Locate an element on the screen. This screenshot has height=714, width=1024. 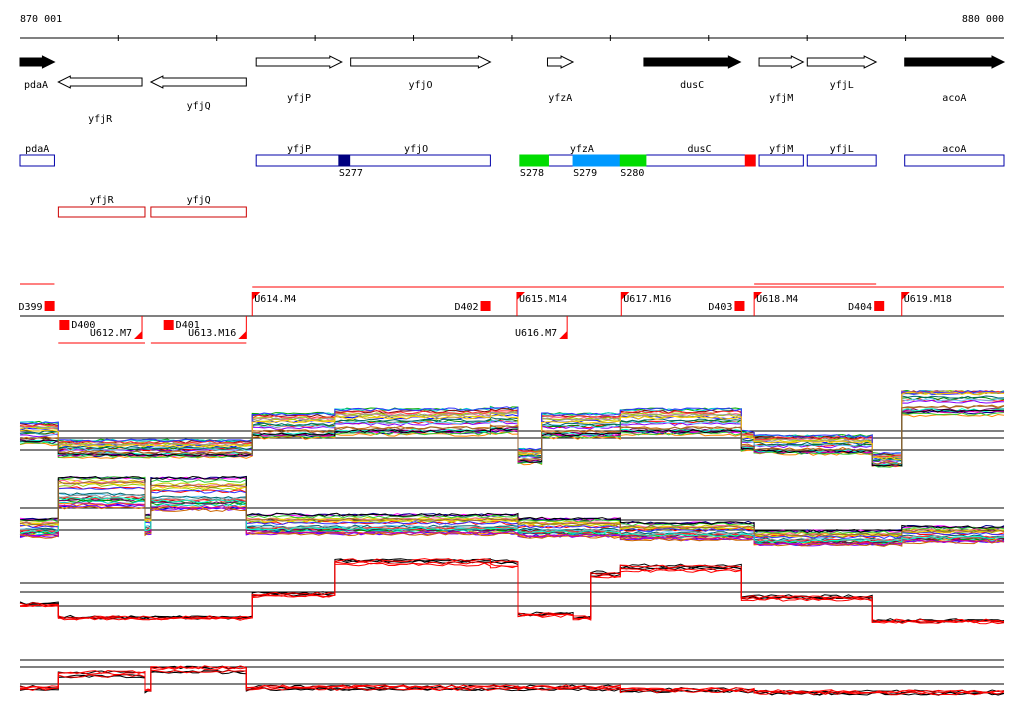
gene-arrow-yfjL is located at coordinates (842, 62).